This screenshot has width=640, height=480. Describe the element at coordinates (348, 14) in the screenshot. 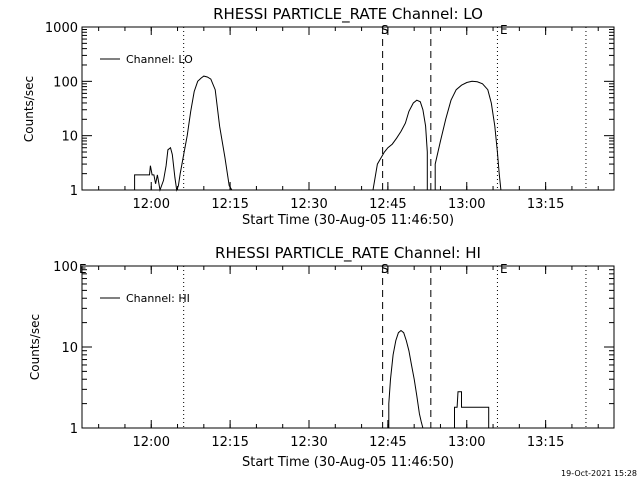

I see `chart-title: RHESSI PARTICLE_RATE Channel: LO` at that location.